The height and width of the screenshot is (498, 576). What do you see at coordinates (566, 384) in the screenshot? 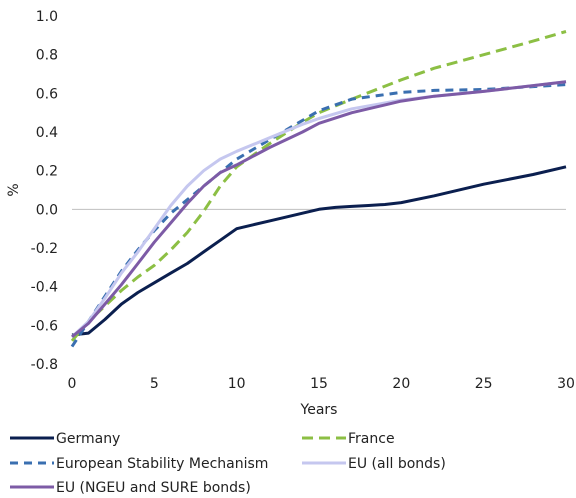
I see `x-tick-label: 30` at bounding box center [566, 384].